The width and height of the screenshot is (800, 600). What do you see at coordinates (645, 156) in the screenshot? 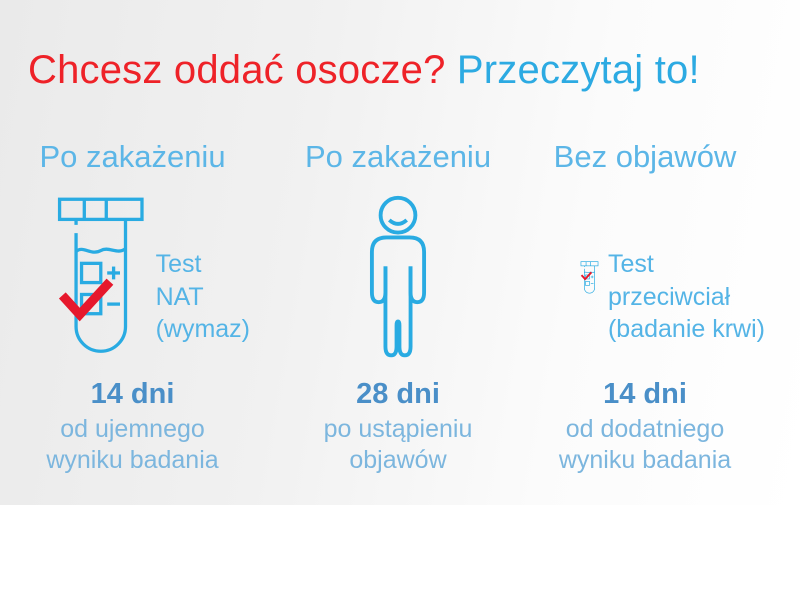
I see `column-header: Bez objawów` at bounding box center [645, 156].